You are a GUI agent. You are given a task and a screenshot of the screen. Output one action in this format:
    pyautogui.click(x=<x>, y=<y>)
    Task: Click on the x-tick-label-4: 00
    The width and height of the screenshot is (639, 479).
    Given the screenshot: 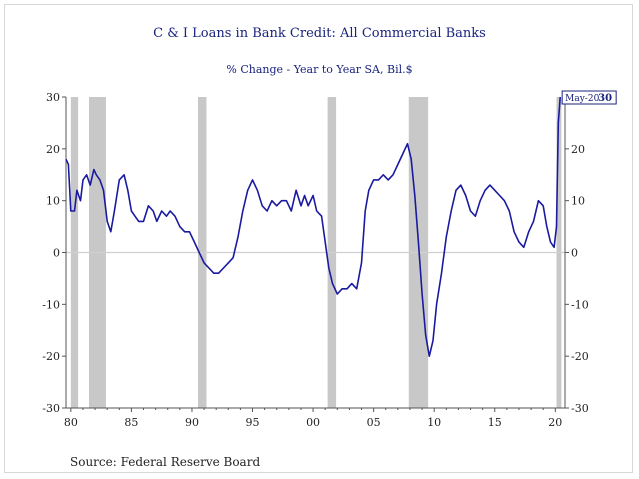 What is the action you would take?
    pyautogui.click(x=313, y=422)
    